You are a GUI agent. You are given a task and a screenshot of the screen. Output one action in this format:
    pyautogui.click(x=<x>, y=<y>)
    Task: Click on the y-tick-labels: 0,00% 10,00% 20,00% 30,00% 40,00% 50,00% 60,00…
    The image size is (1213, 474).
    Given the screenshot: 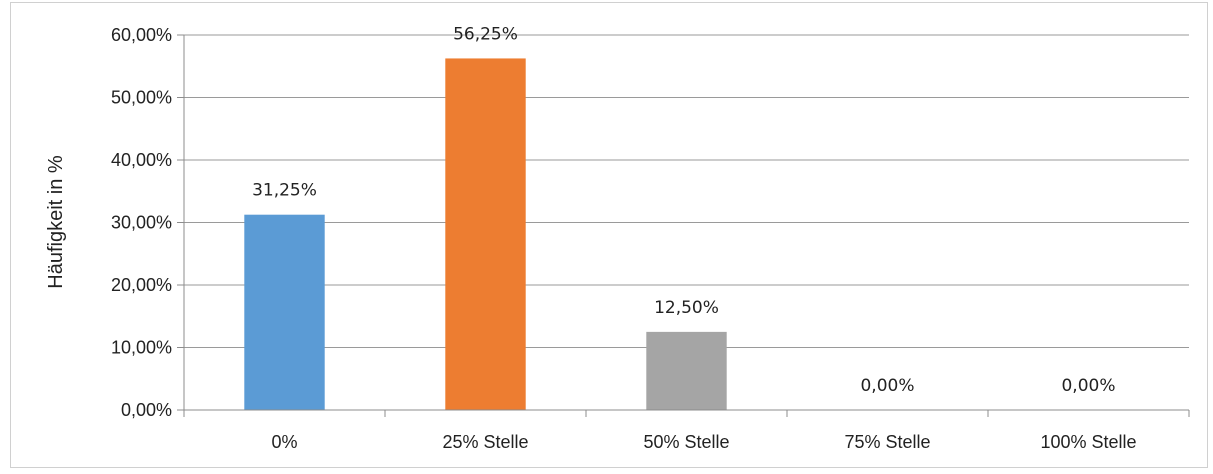 What is the action you would take?
    pyautogui.click(x=141, y=222)
    